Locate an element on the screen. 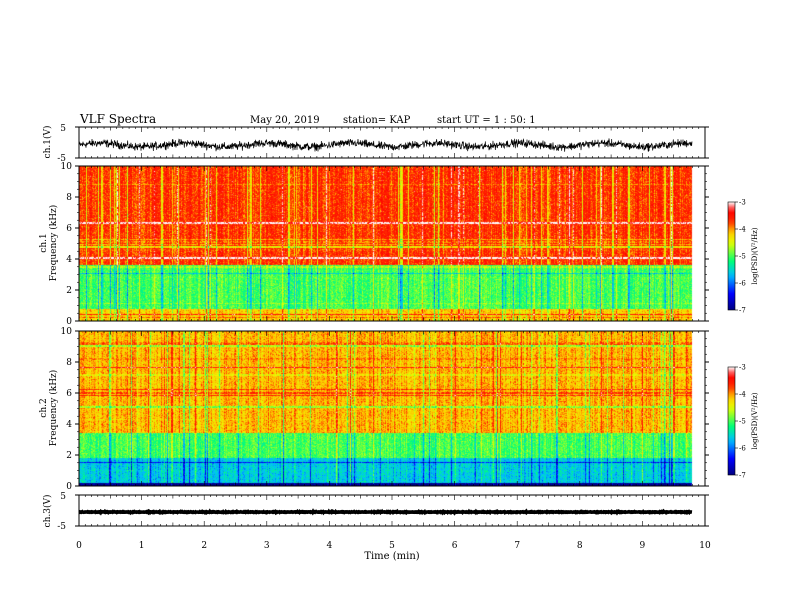  spec2-ytick-6: 6 is located at coordinates (69, 394).